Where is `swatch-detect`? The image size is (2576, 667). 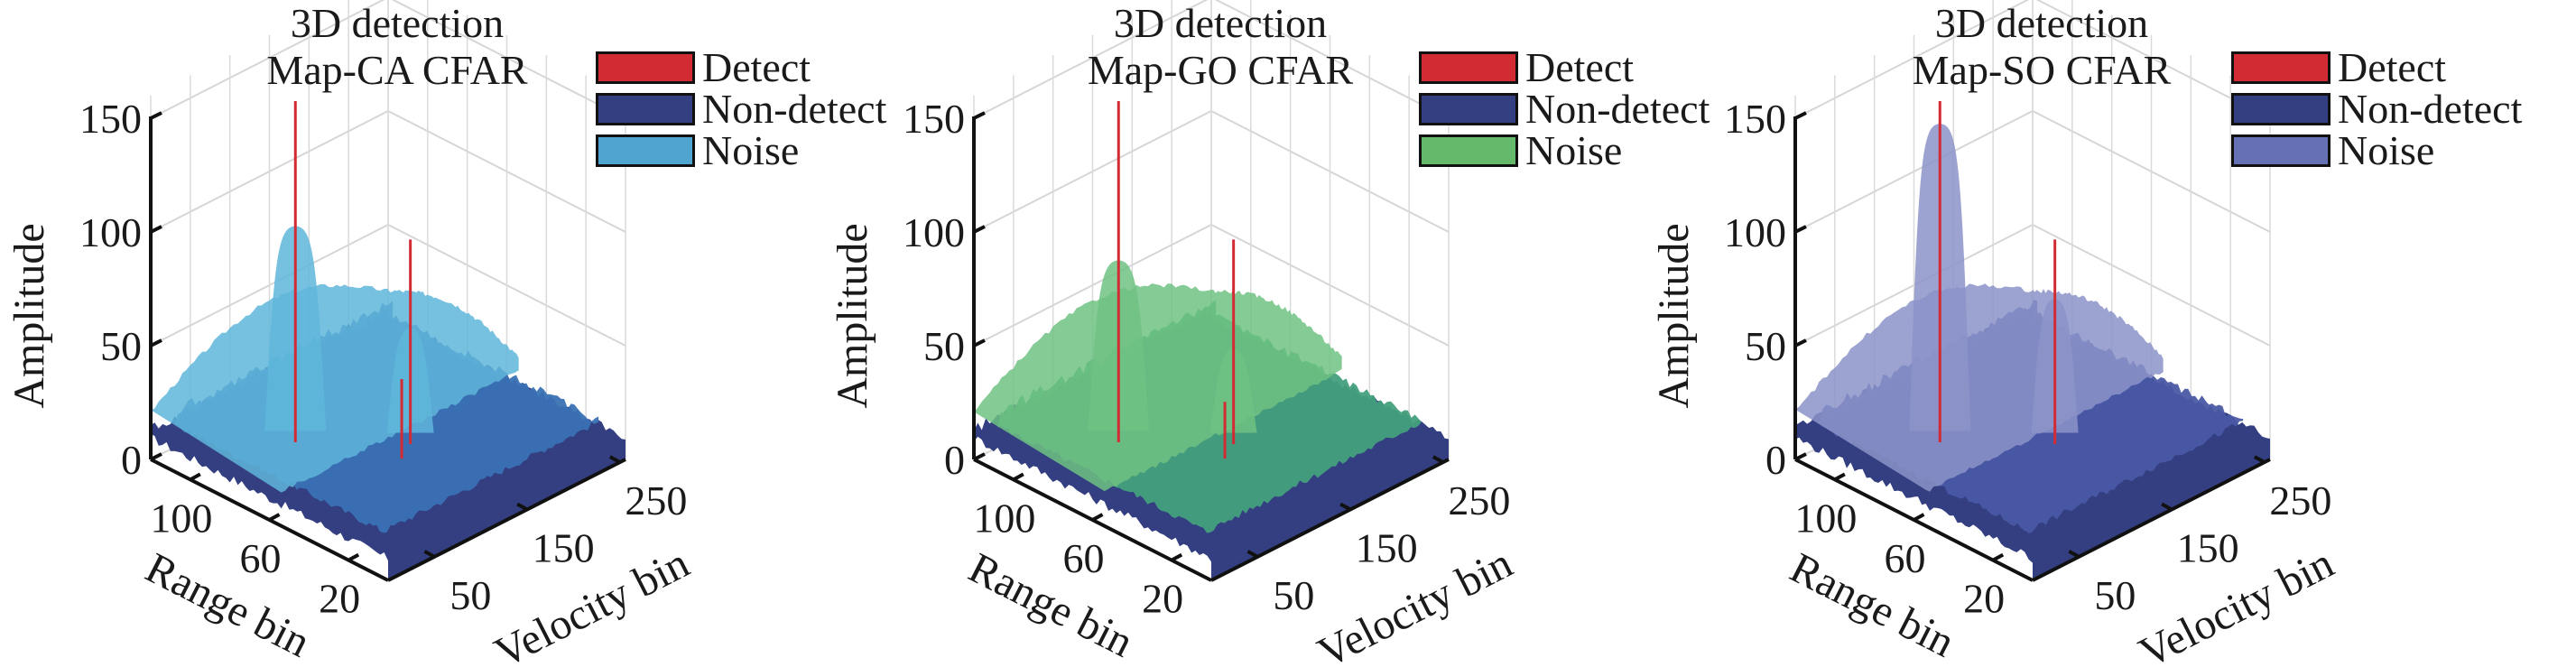
swatch-detect is located at coordinates (2280, 67).